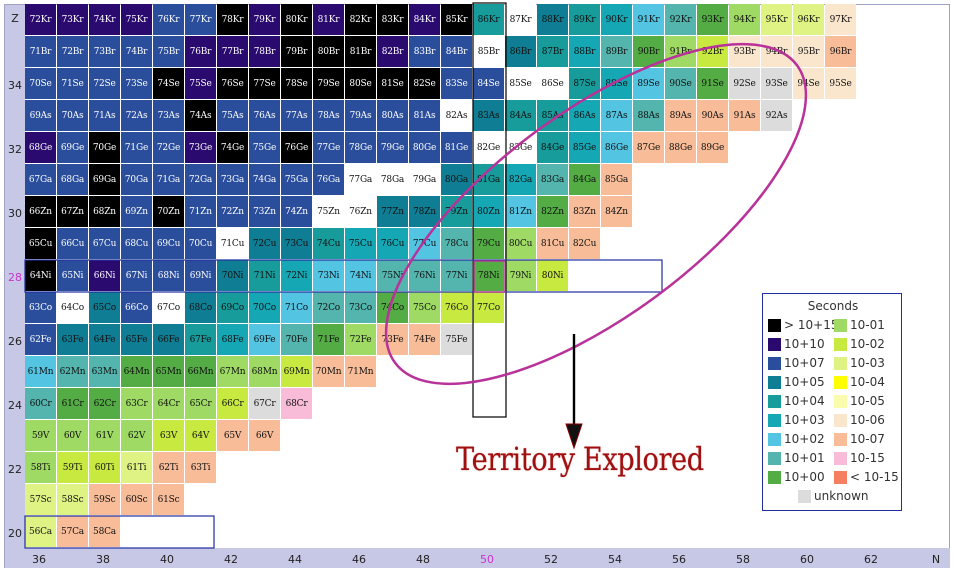  What do you see at coordinates (167, 559) in the screenshot?
I see `n-tick-40: 40` at bounding box center [167, 559].